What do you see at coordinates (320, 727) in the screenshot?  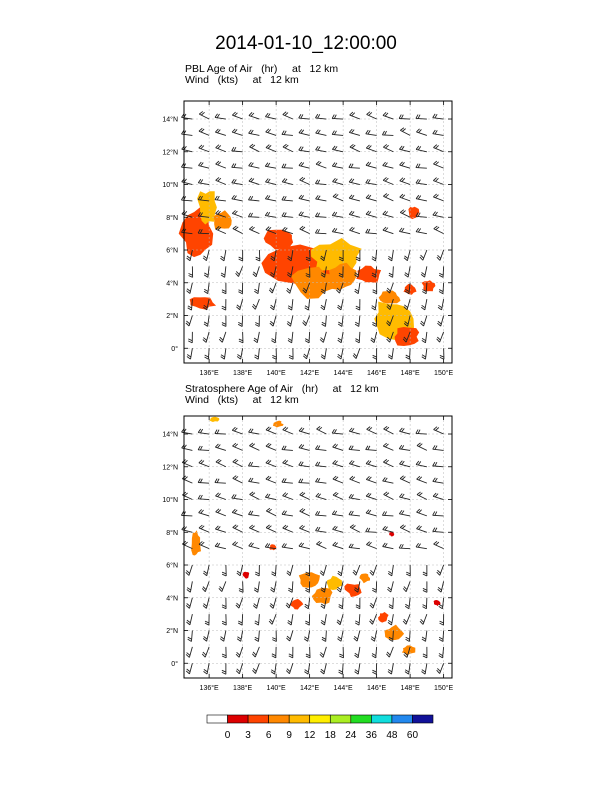 I see `colorbar: 0 3 6 9 12 18 24 36 48 60` at bounding box center [320, 727].